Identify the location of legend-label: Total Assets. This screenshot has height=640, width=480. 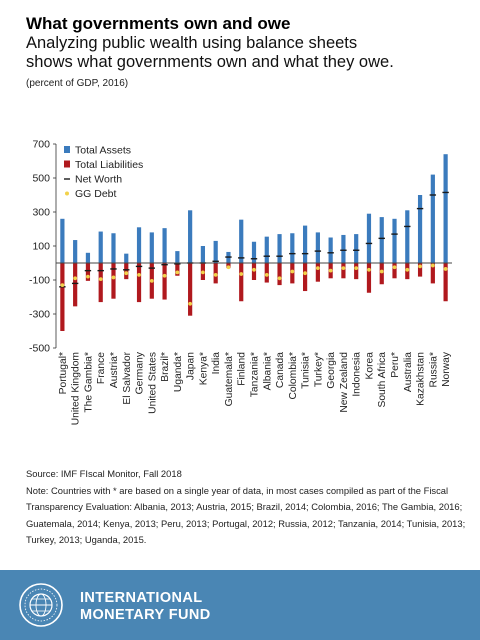
(103, 151).